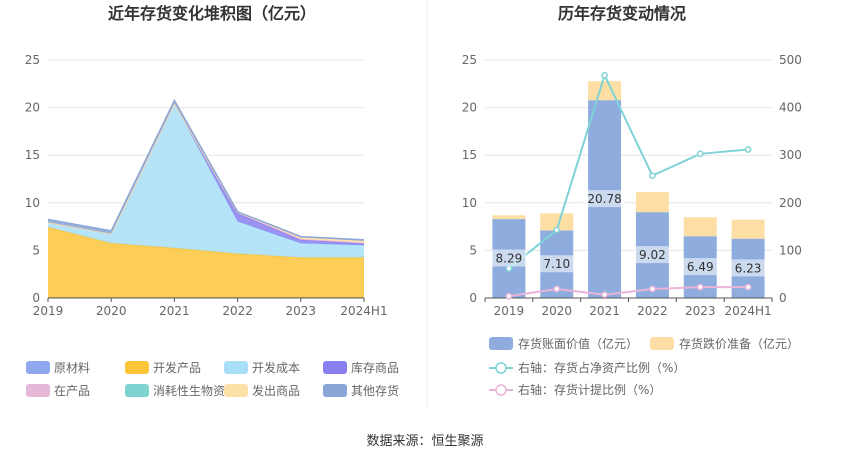 This screenshot has width=850, height=459. Describe the element at coordinates (473, 250) in the screenshot. I see `y-left-tick-label: 5` at that location.